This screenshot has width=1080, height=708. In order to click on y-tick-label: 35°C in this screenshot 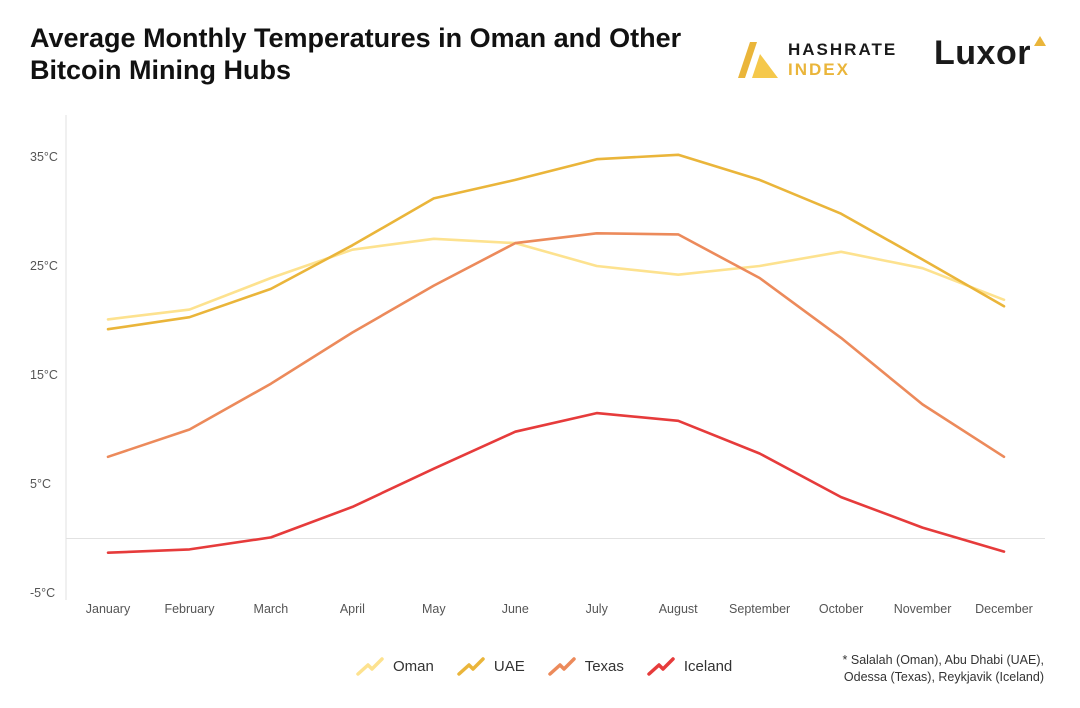, I will do `click(44, 157)`.